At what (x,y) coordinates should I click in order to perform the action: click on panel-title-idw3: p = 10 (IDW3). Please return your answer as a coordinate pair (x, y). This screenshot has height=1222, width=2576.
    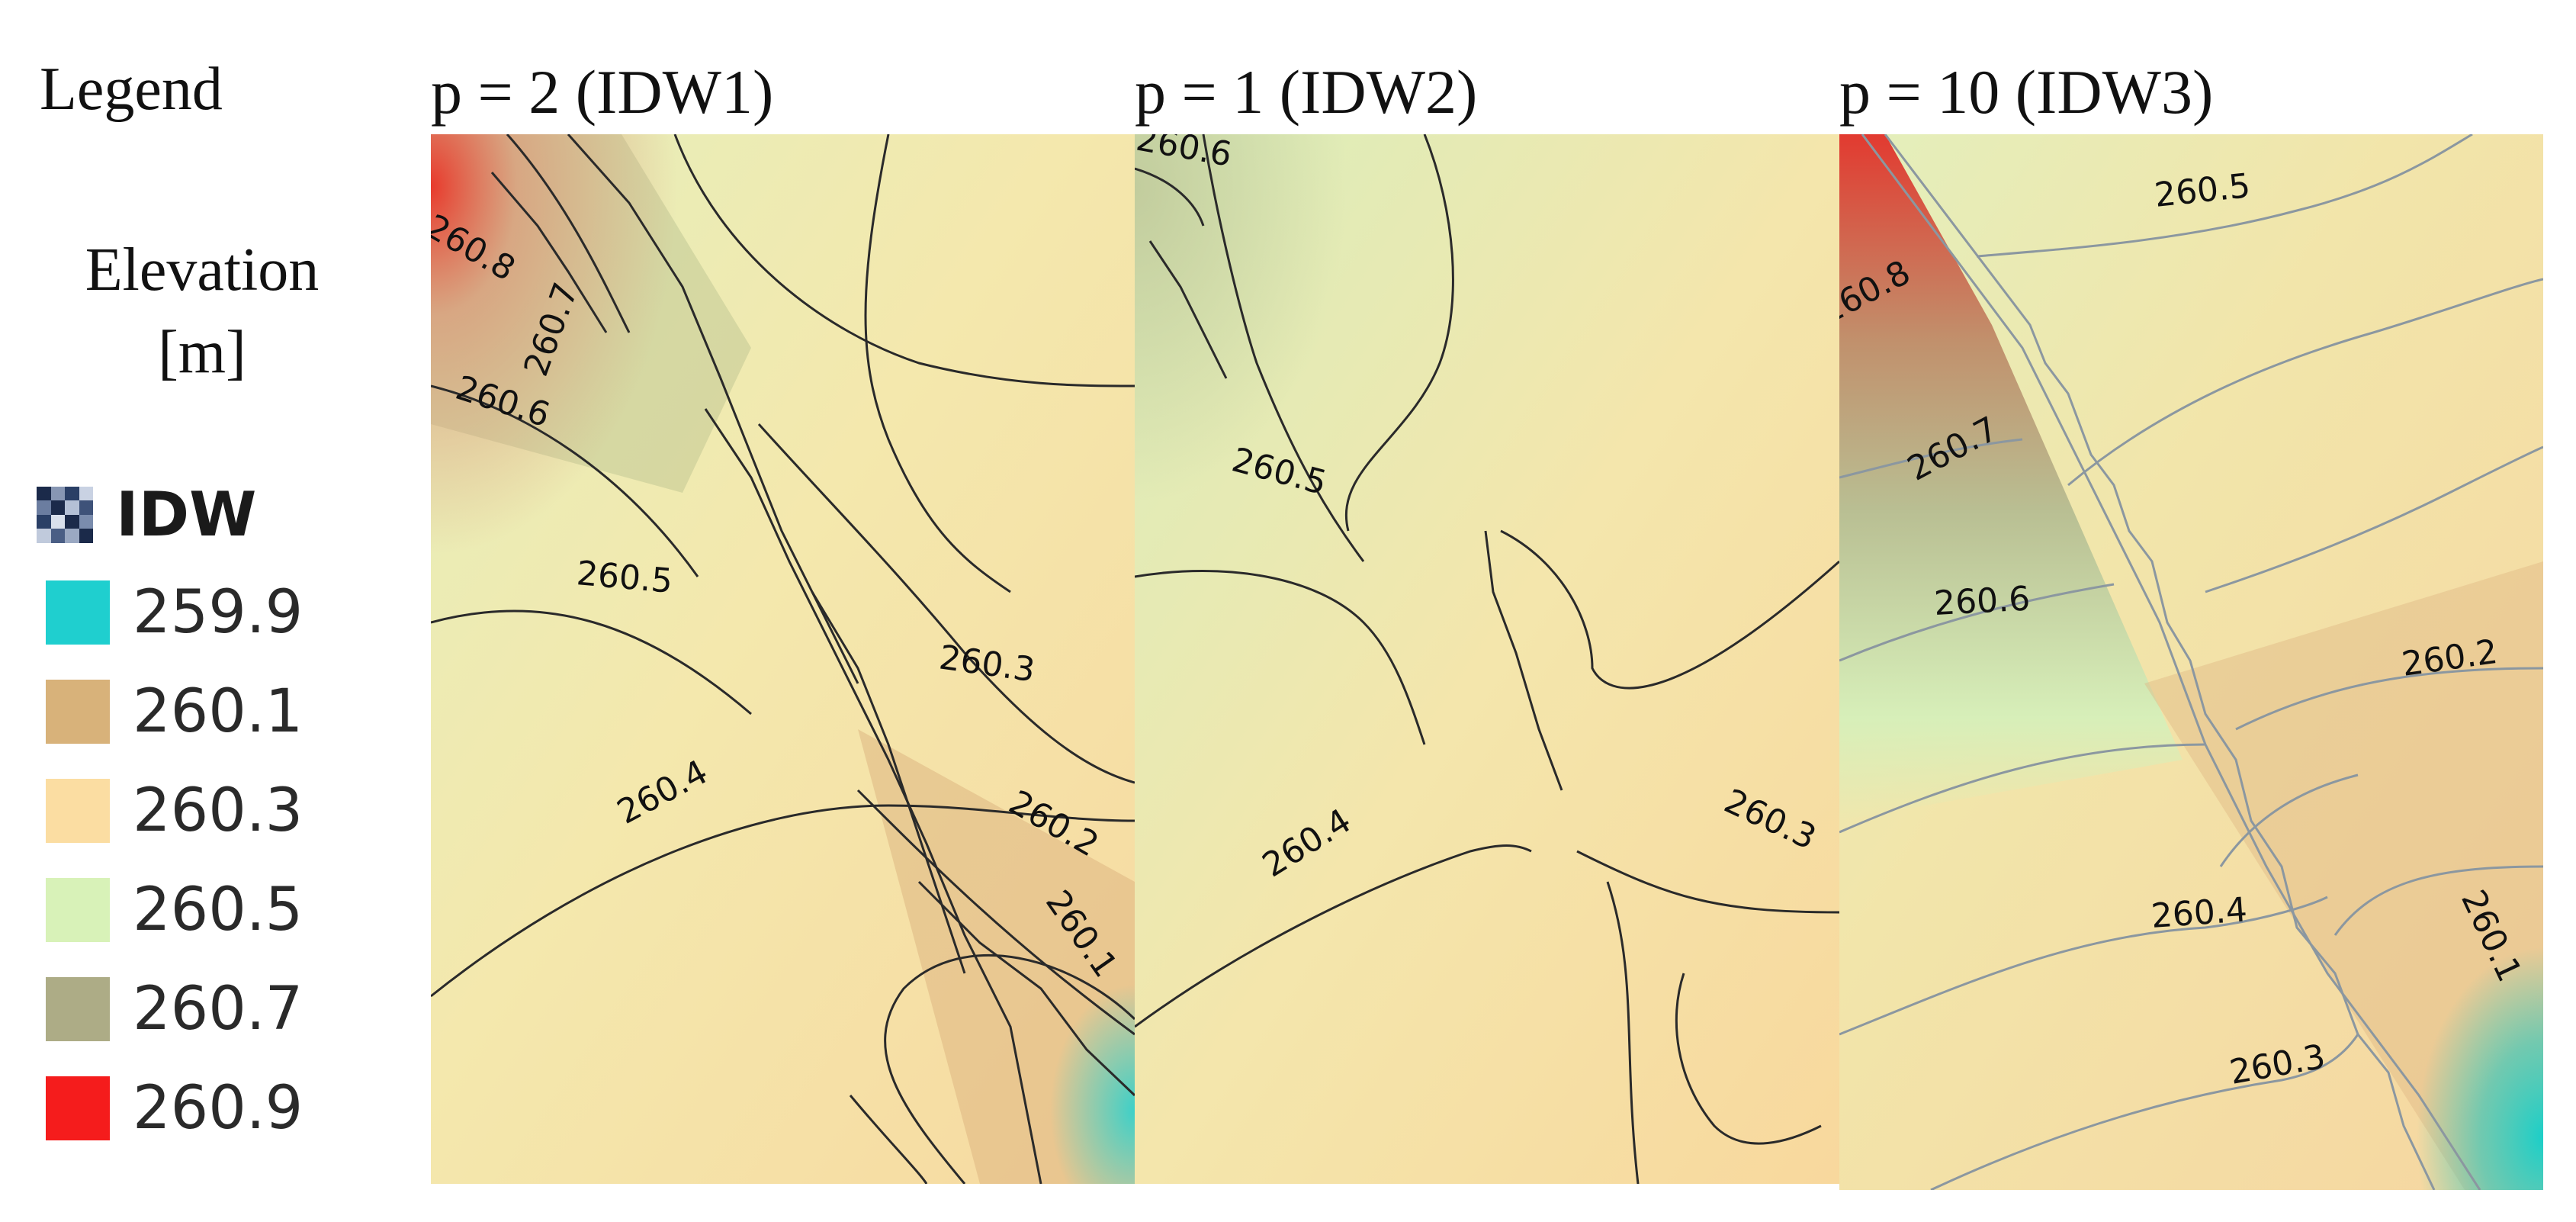
    Looking at the image, I should click on (2026, 92).